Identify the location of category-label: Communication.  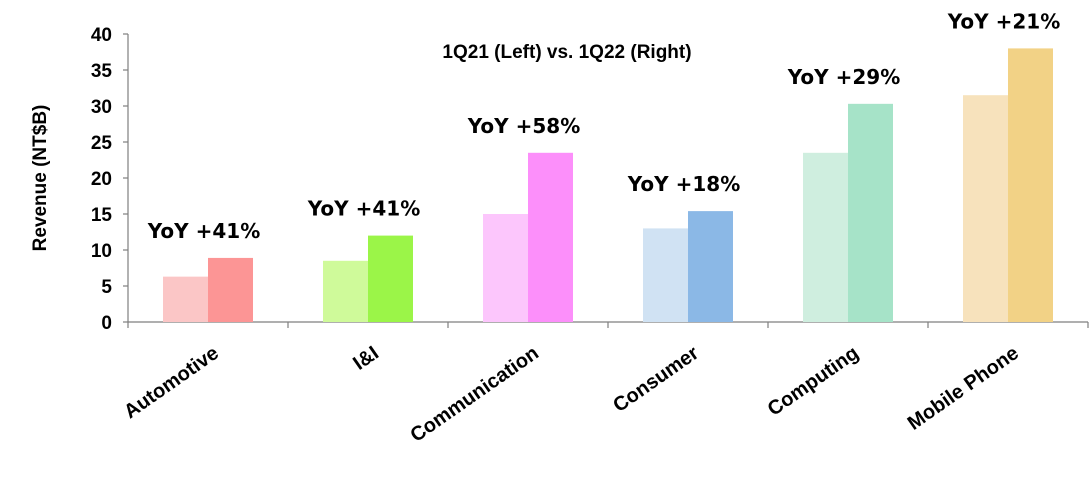
(474, 394).